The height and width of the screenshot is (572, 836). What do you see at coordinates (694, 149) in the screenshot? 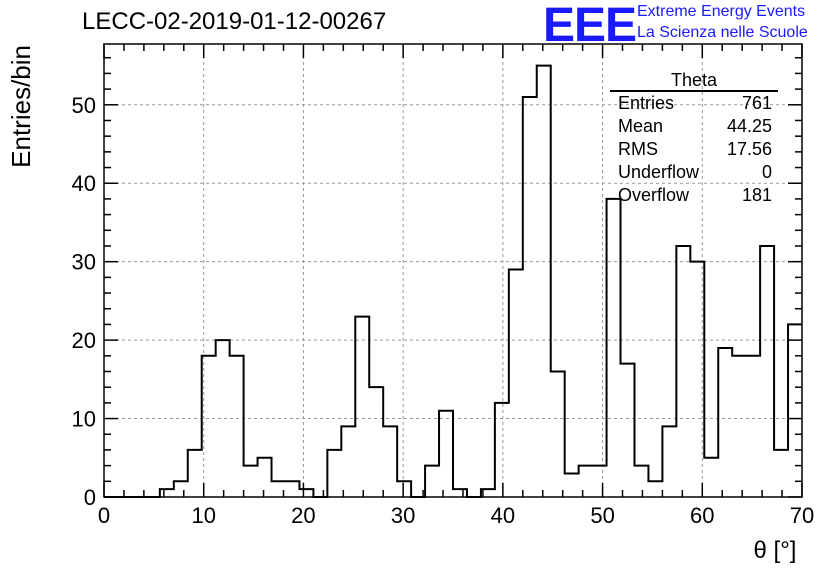
I see `stats-row-rms: RMS 17.56` at bounding box center [694, 149].